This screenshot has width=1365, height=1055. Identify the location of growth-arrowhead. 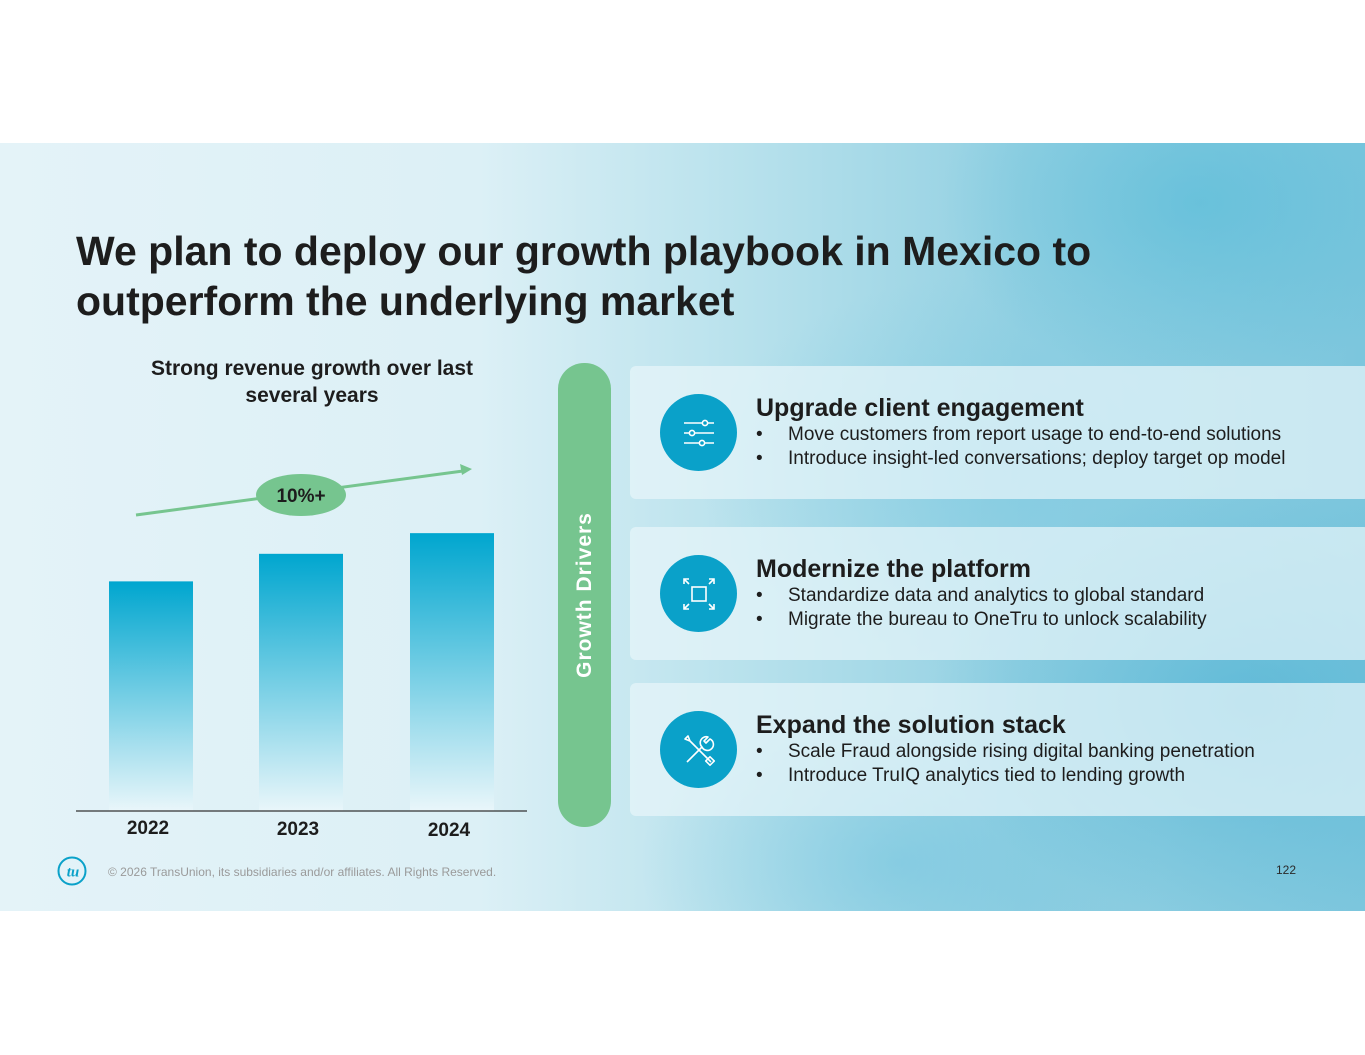
(466, 469).